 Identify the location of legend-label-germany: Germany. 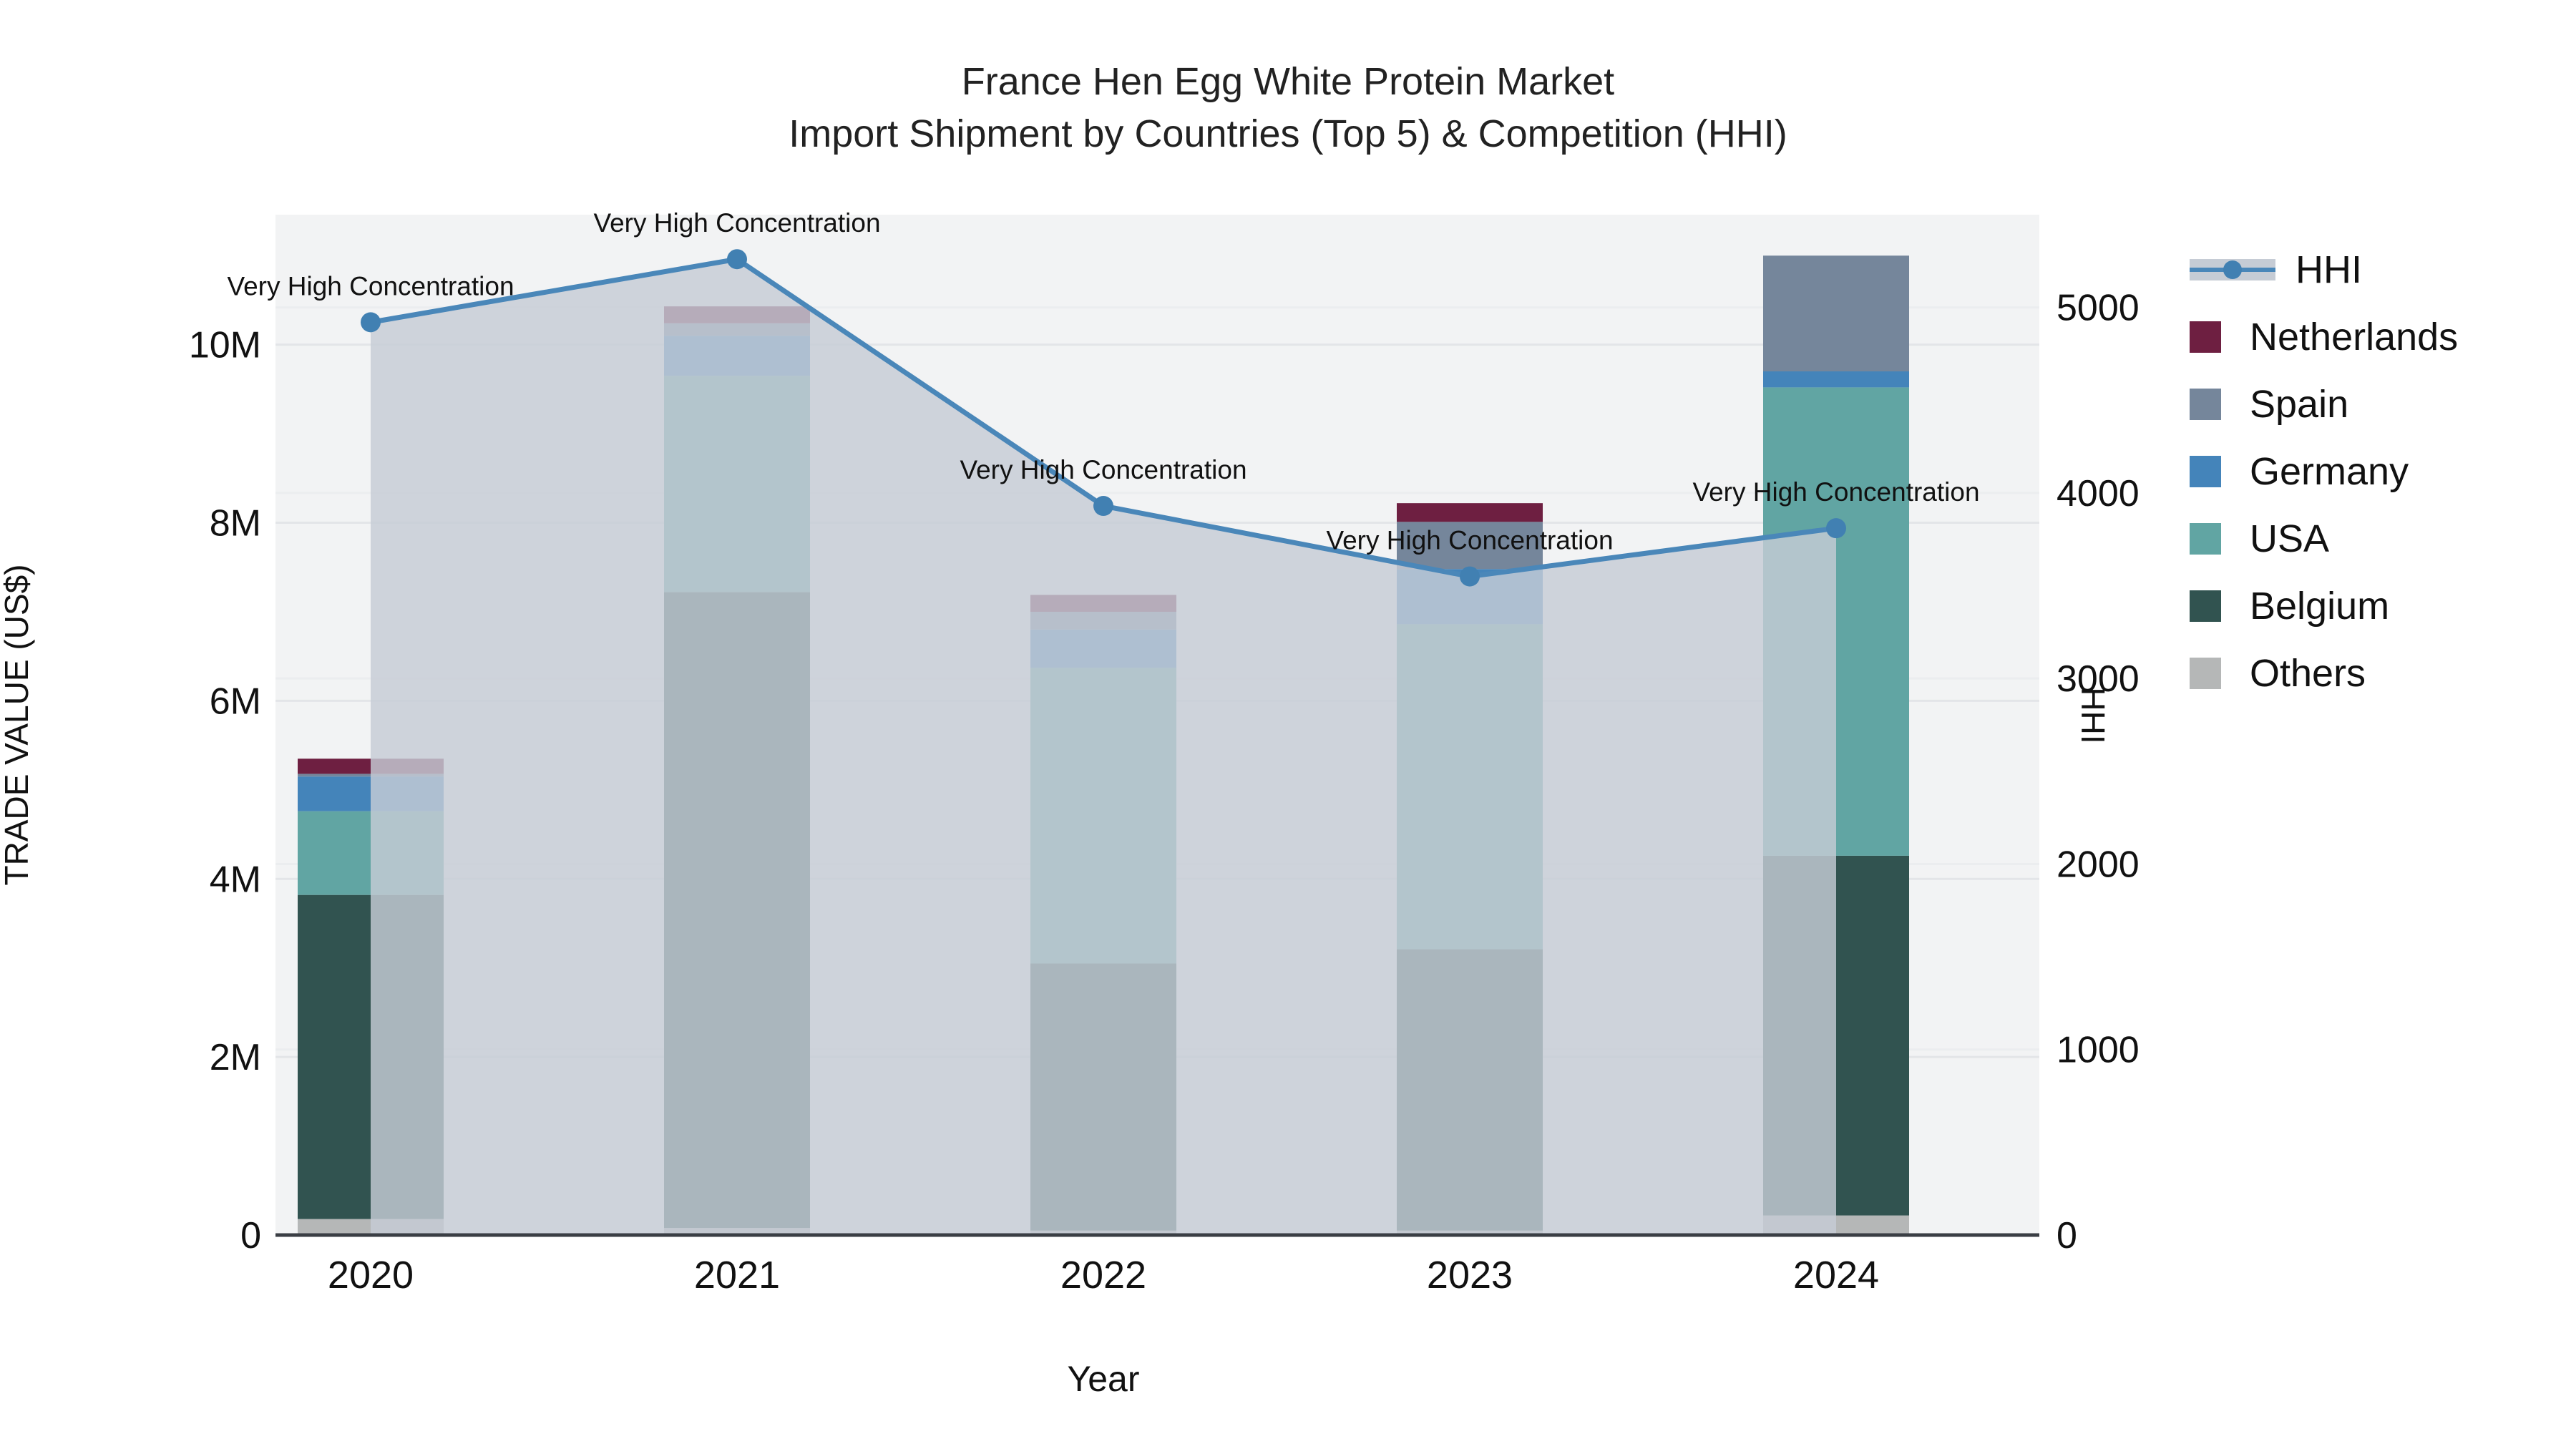
(2329, 471).